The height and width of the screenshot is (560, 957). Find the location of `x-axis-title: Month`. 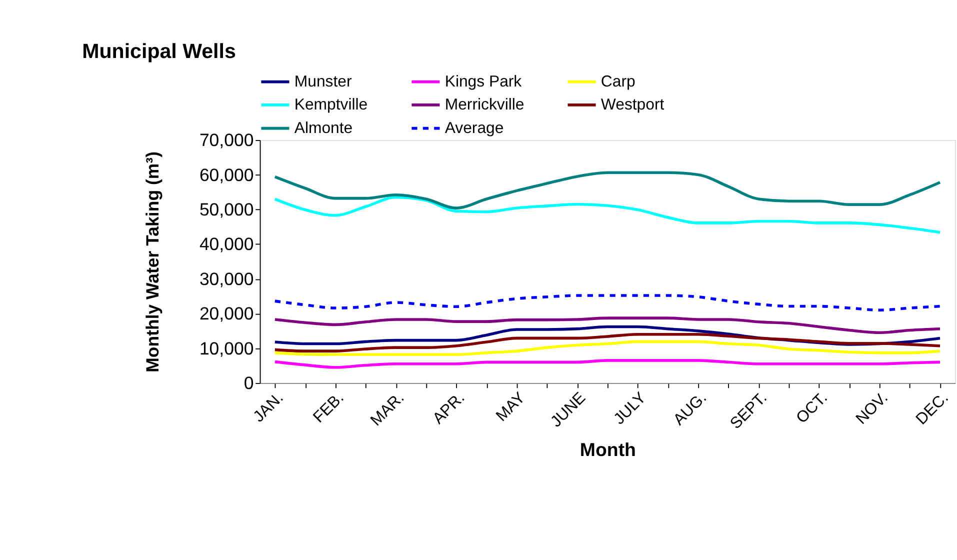

x-axis-title: Month is located at coordinates (608, 449).